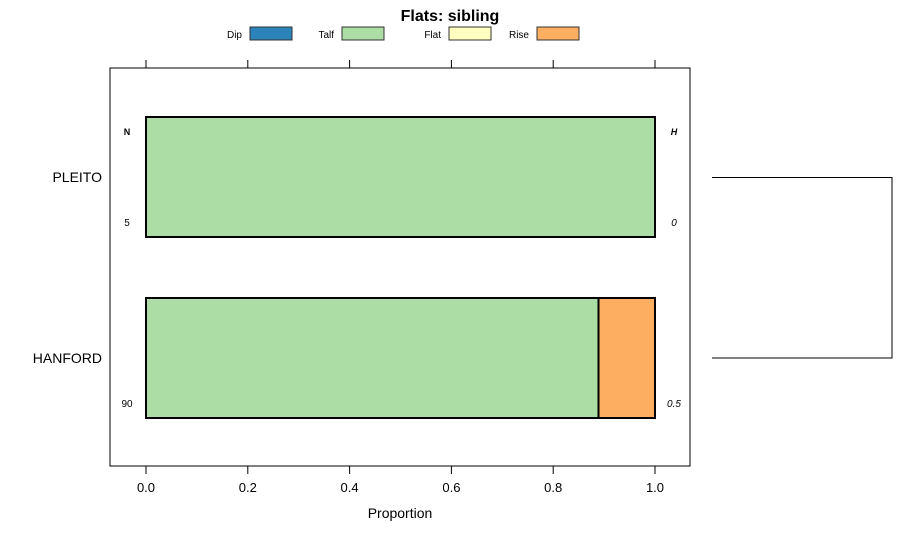 The image size is (900, 540). Describe the element at coordinates (553, 487) in the screenshot. I see `x-tick-label: 0.8` at that location.